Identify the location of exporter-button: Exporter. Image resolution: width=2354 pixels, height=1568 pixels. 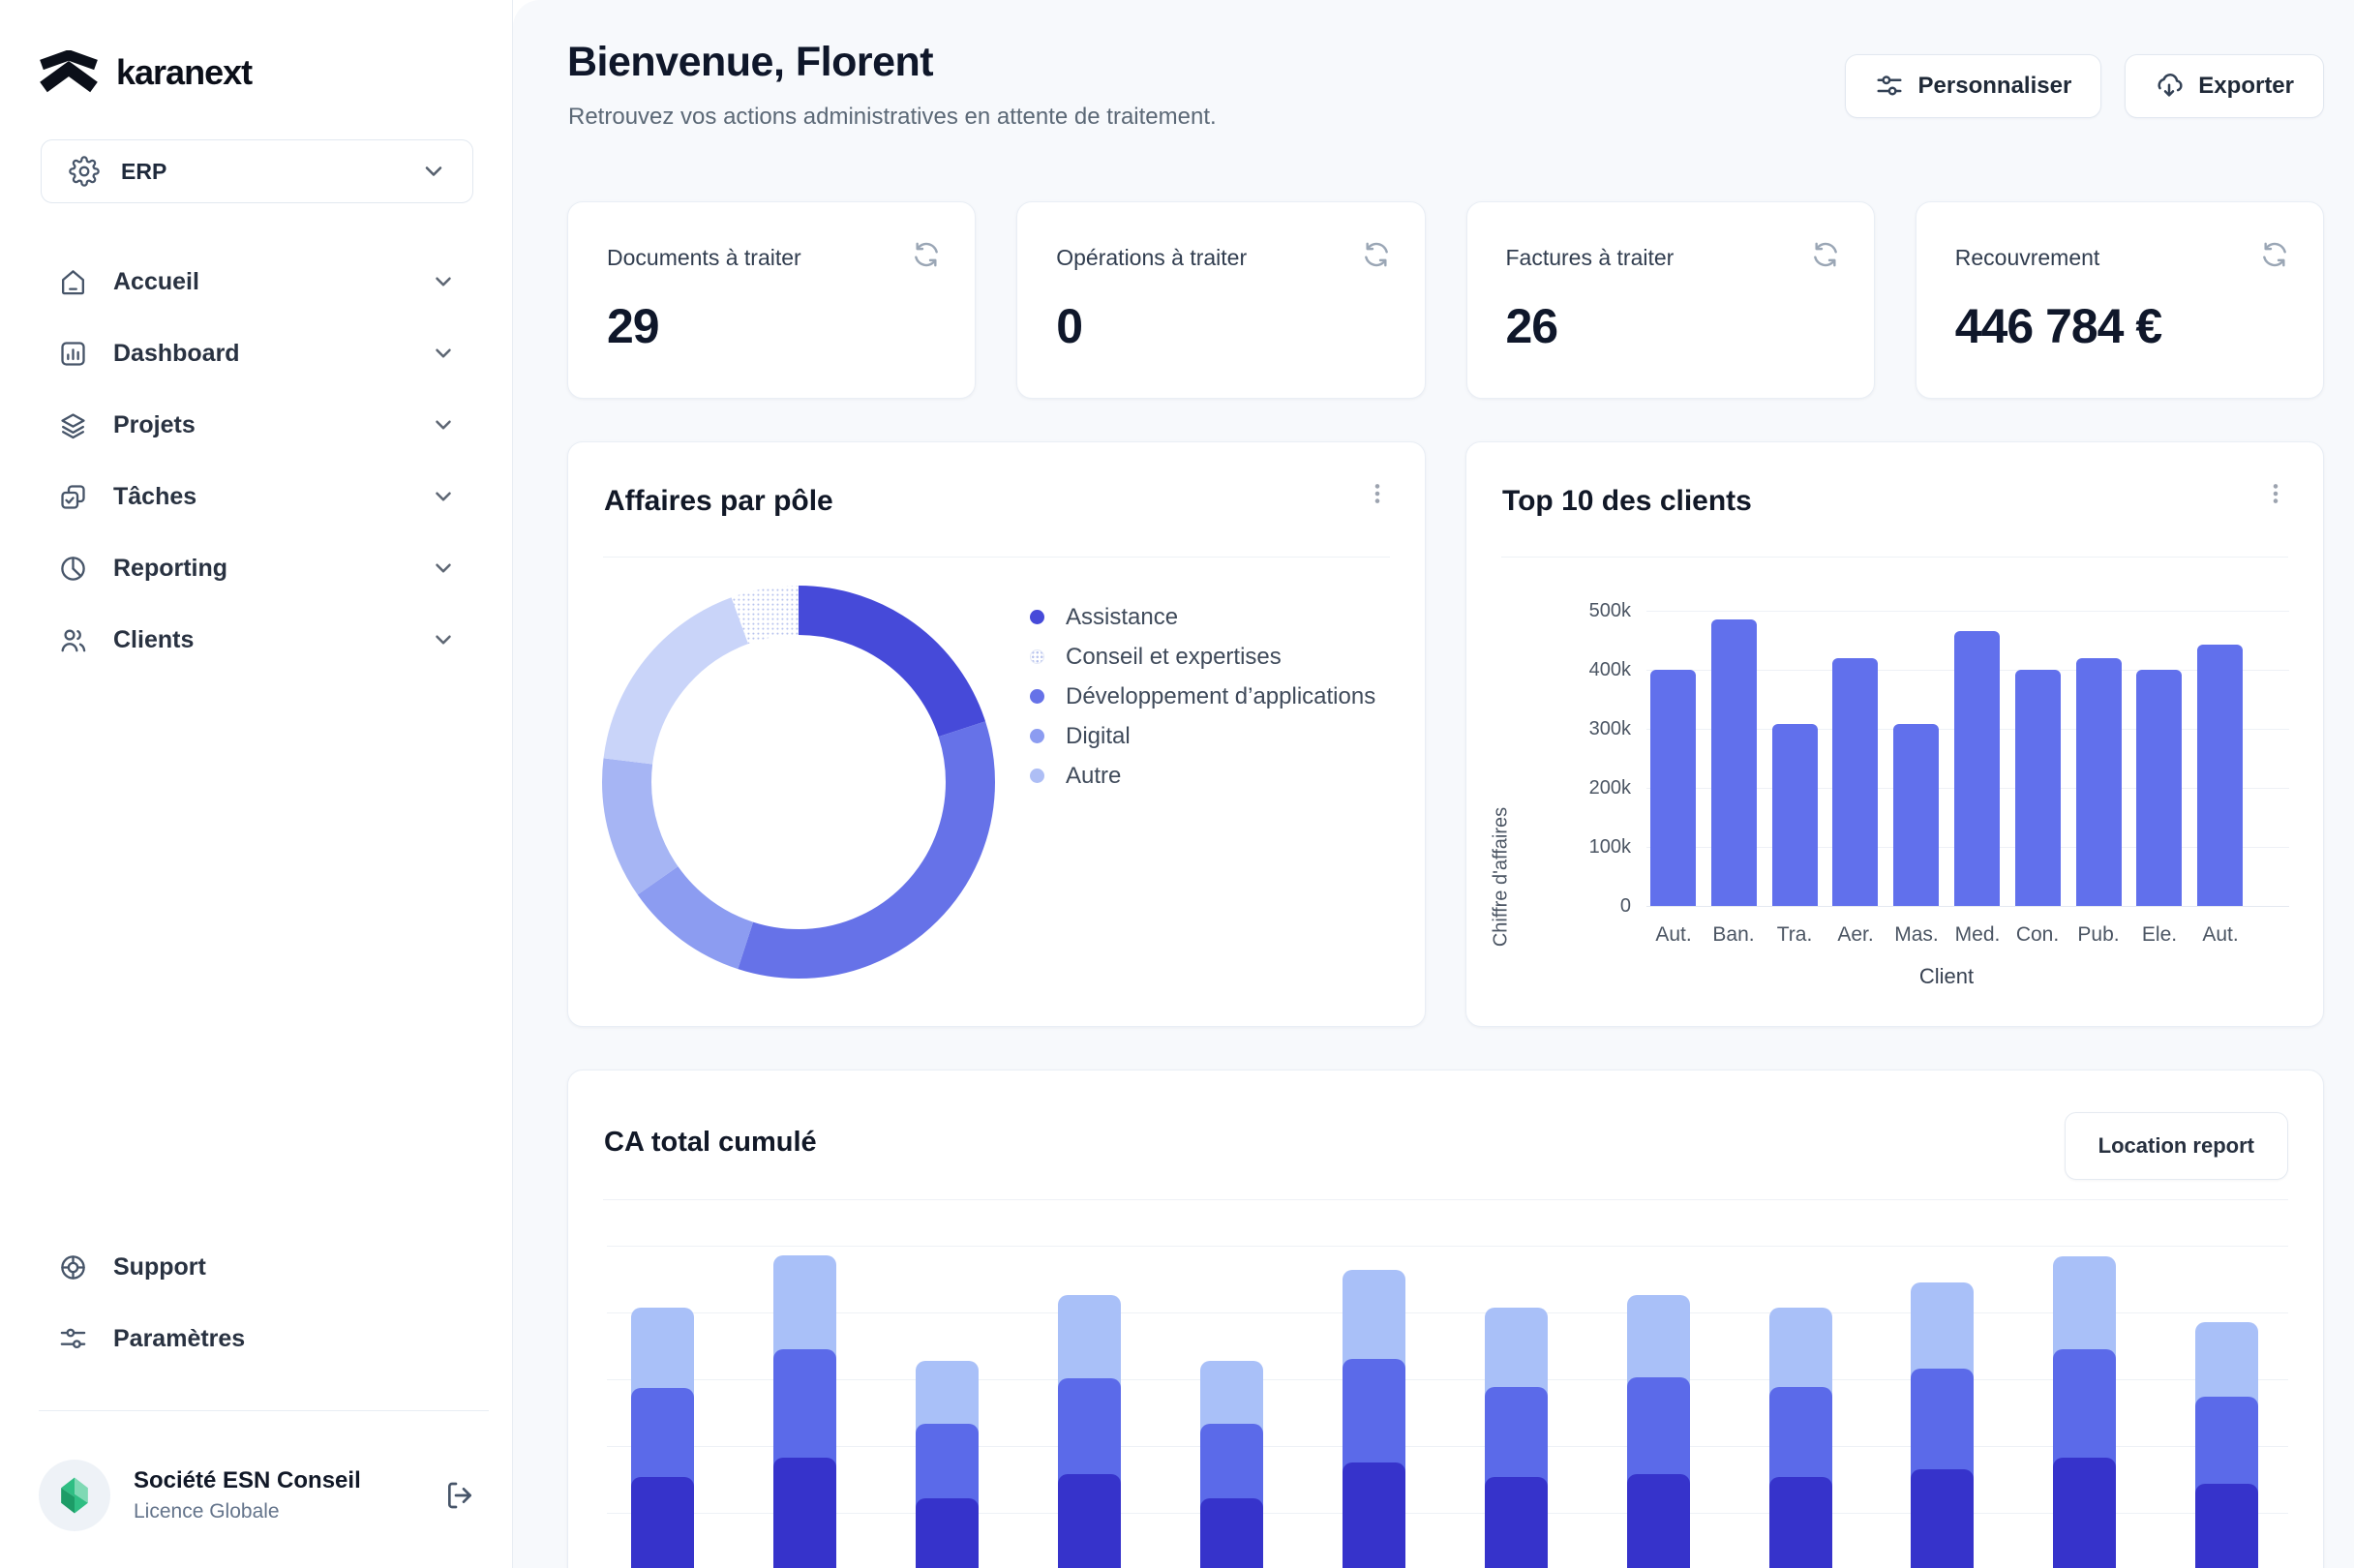
(2224, 86).